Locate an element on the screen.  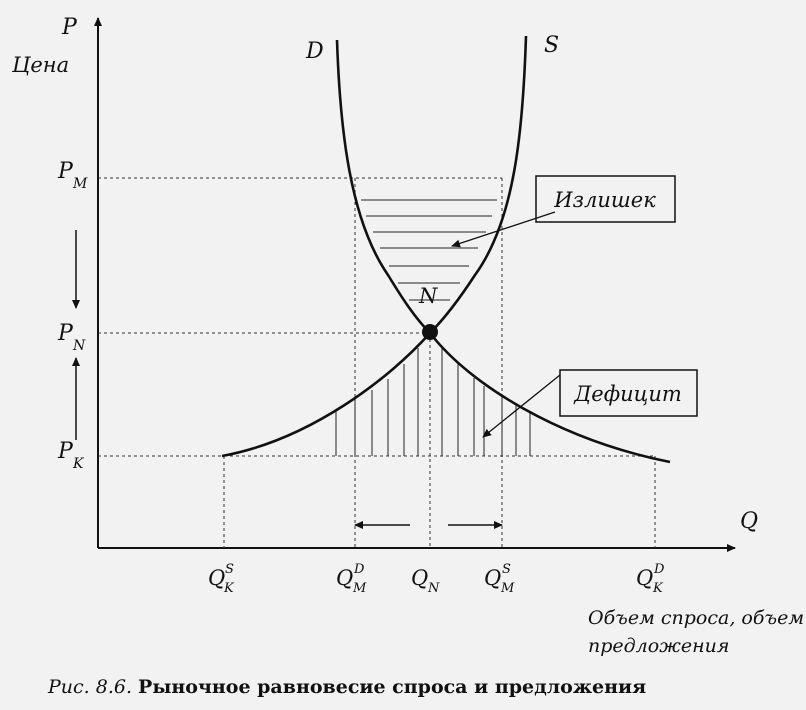
price-label-pn: P N is located at coordinates (71, 337).